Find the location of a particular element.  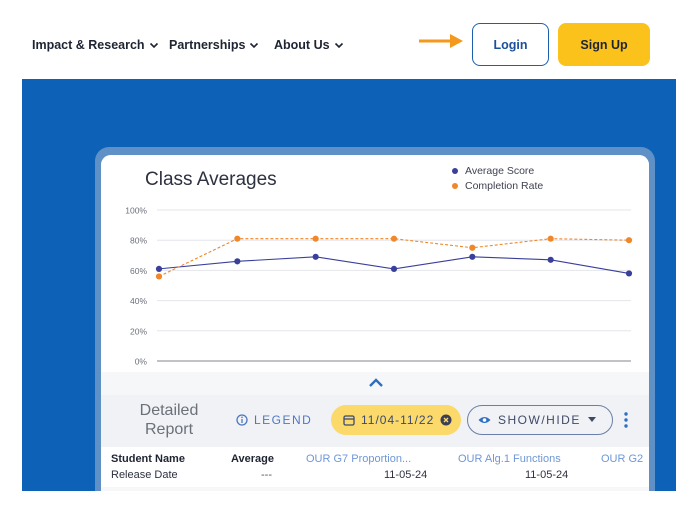

legend-label: Completion Rate is located at coordinates (504, 186).